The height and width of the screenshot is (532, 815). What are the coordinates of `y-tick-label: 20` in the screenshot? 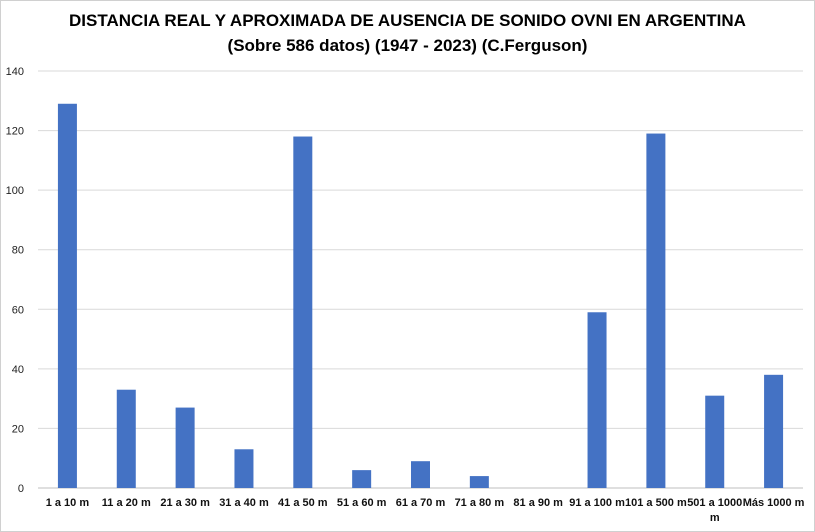 It's located at (18, 429).